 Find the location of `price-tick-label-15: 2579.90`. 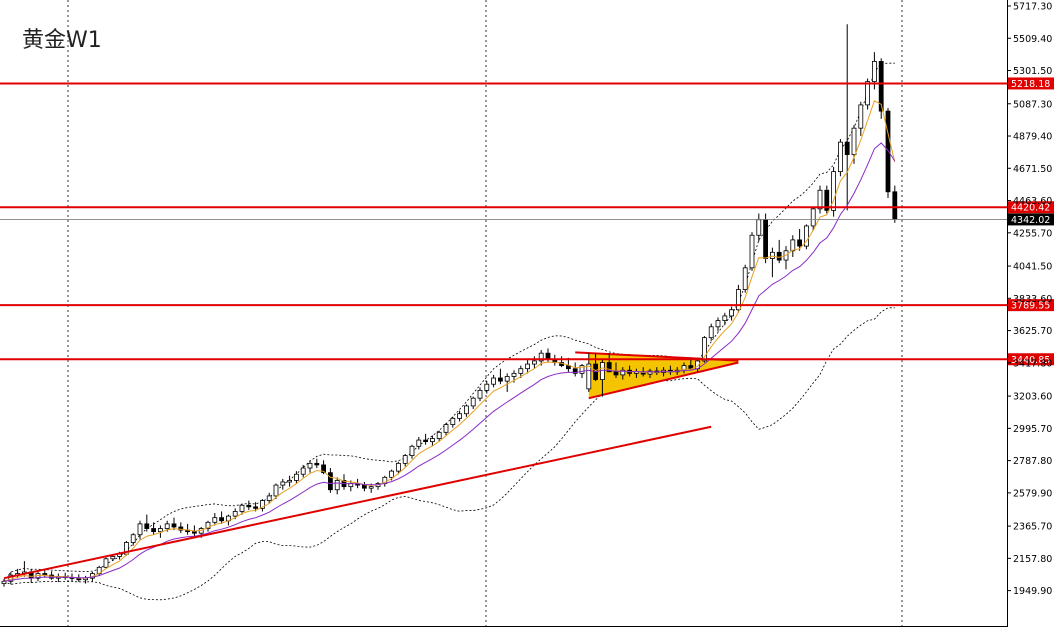

price-tick-label-15: 2579.90 is located at coordinates (1032, 493).